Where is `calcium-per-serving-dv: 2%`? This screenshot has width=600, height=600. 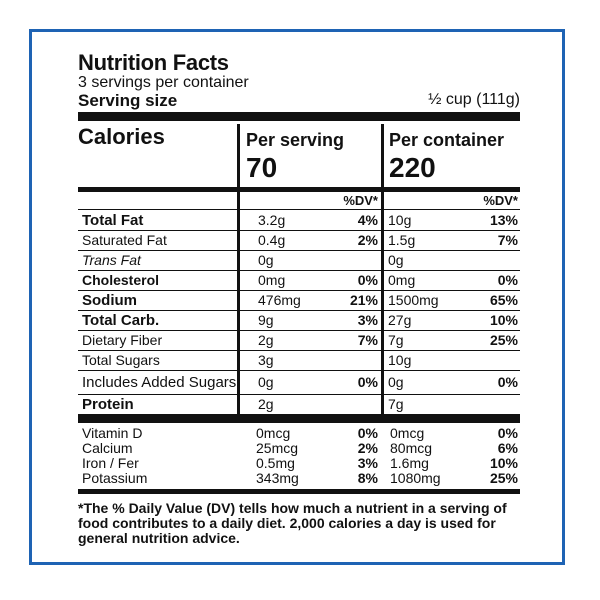
calcium-per-serving-dv: 2% is located at coordinates (367, 448).